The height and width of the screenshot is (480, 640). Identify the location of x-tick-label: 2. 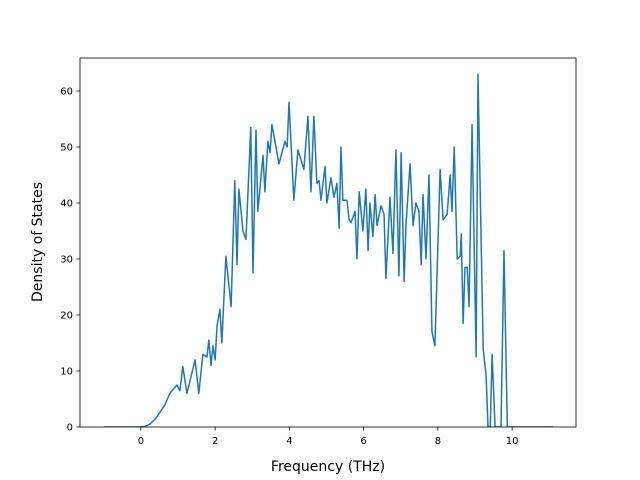
(215, 441).